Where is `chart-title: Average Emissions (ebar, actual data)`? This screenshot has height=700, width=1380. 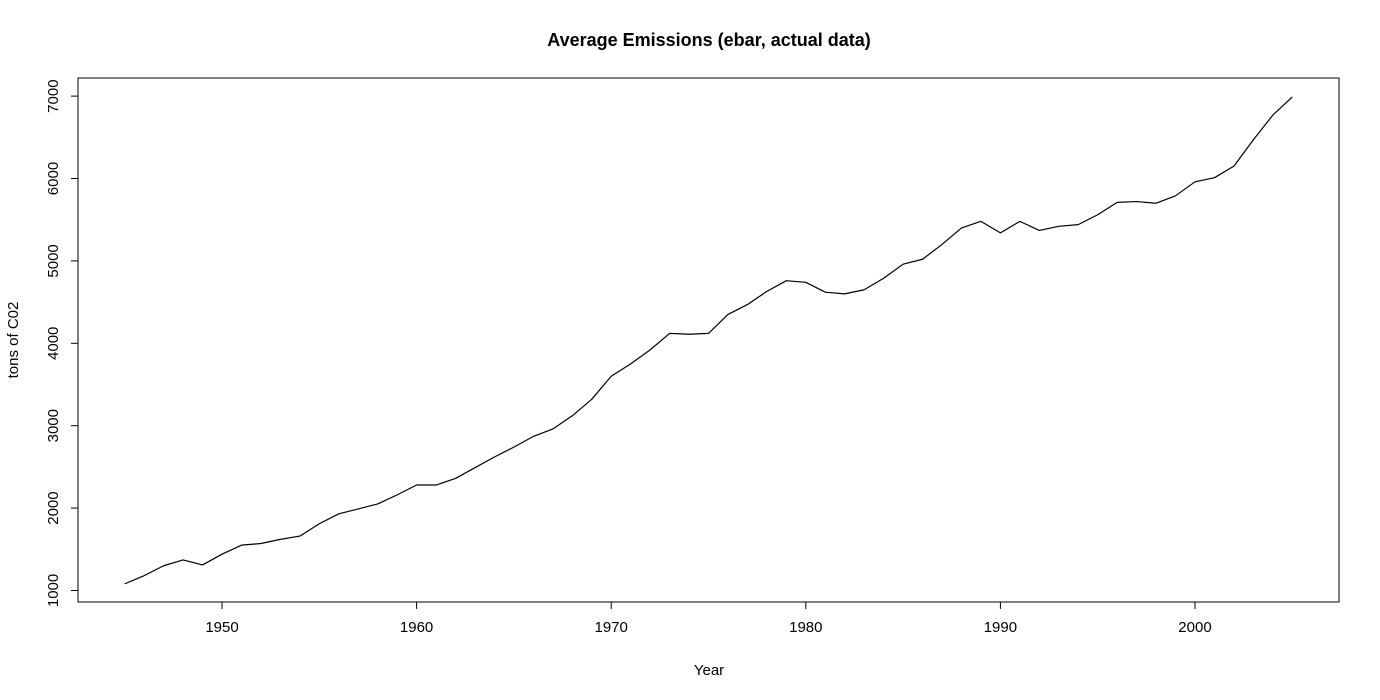 chart-title: Average Emissions (ebar, actual data) is located at coordinates (708, 40).